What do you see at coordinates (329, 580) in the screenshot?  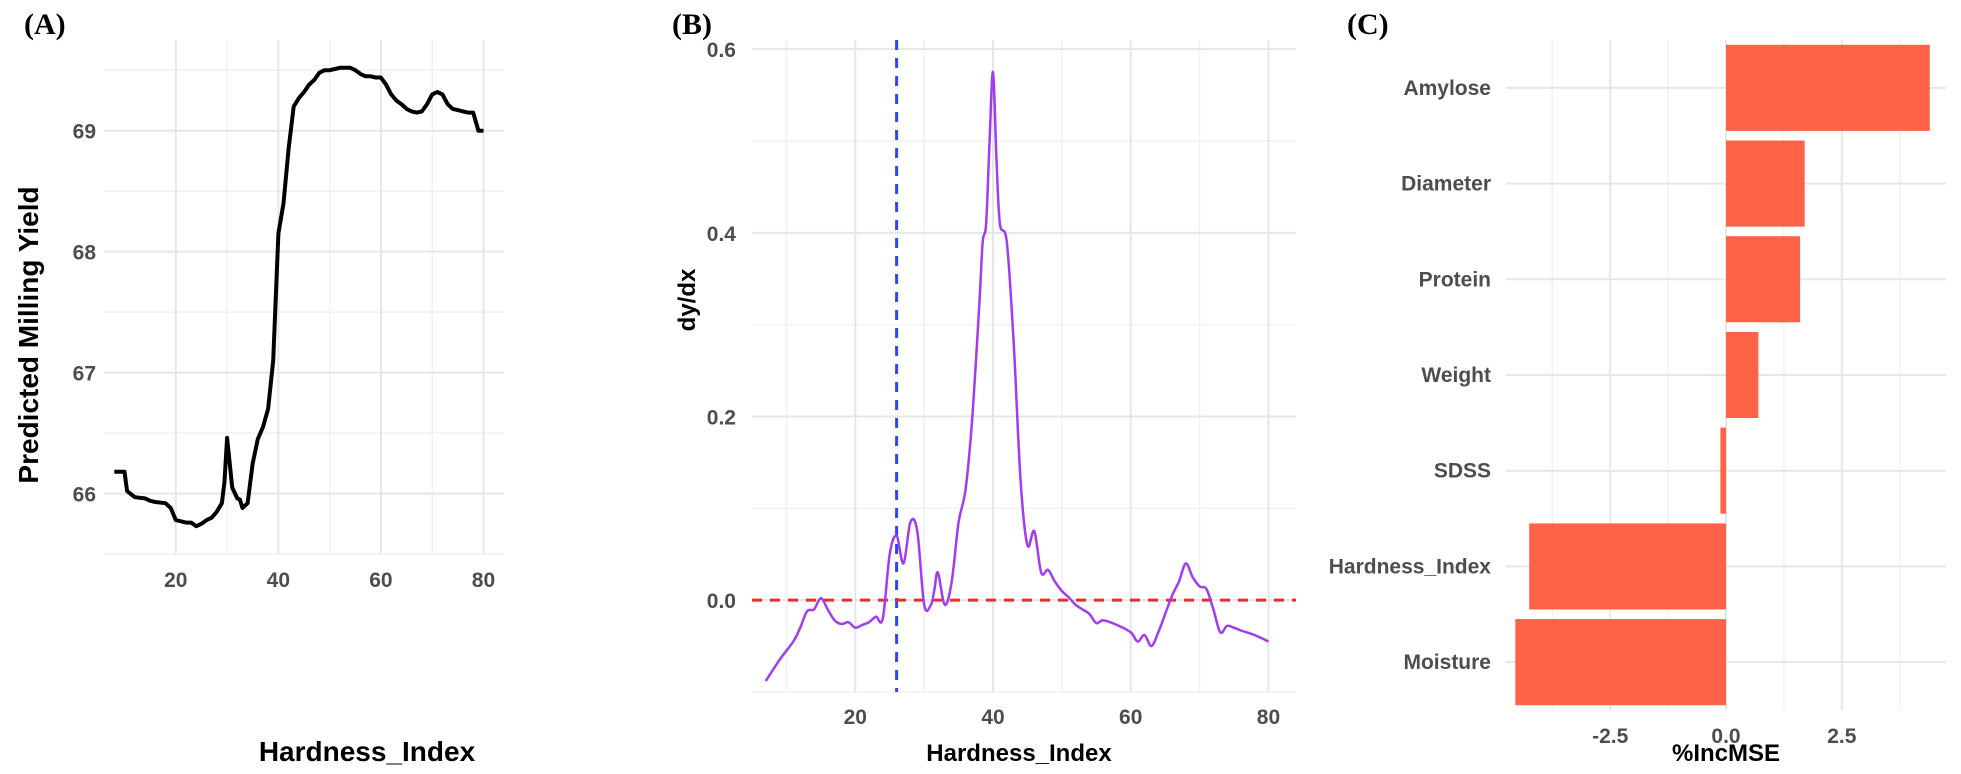 I see `panel-a-x-tick-labels: 20 40 60 80` at bounding box center [329, 580].